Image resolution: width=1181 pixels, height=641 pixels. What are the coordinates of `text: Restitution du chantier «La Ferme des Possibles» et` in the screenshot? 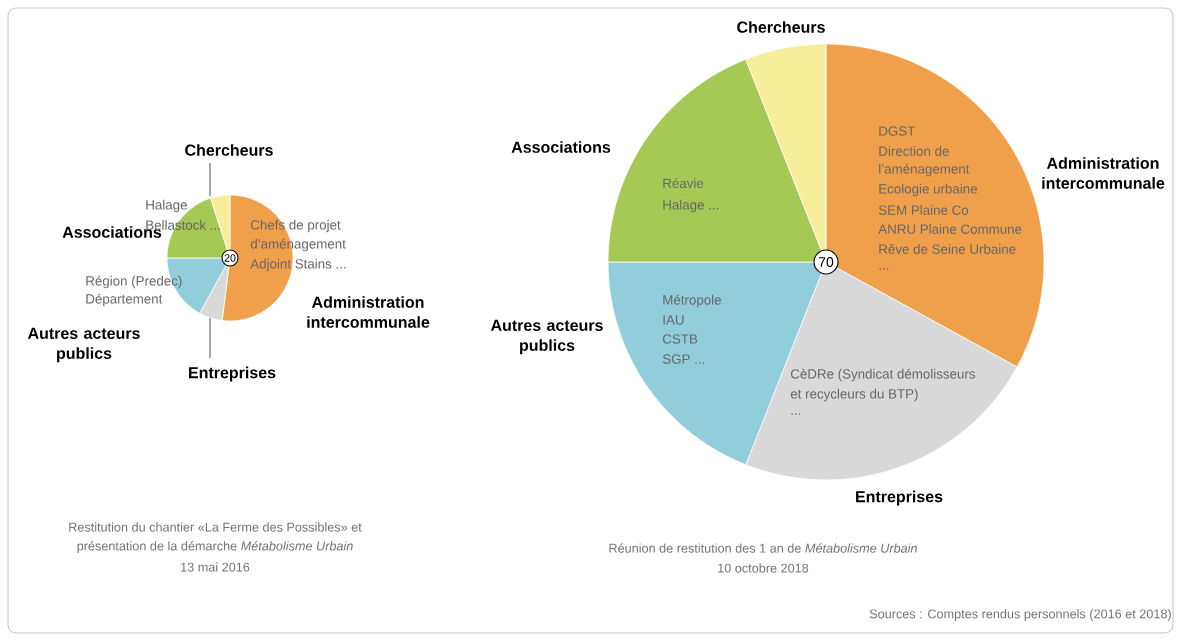 It's located at (215, 527).